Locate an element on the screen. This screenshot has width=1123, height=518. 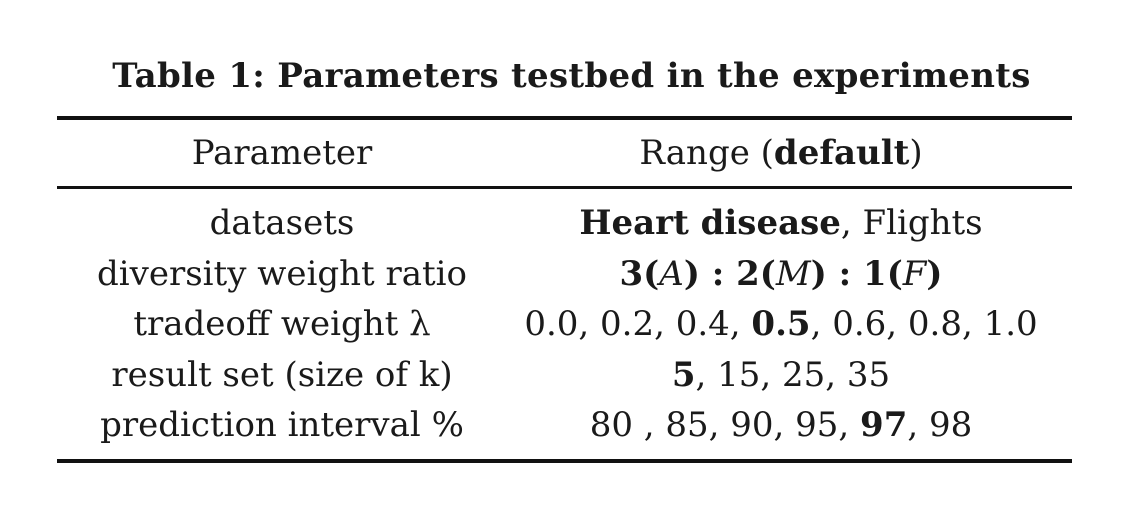
range-cell: 0.0, 0.2, 0.4, 0.5, 0.6, 0.8, 1.0 is located at coordinates (781, 324).